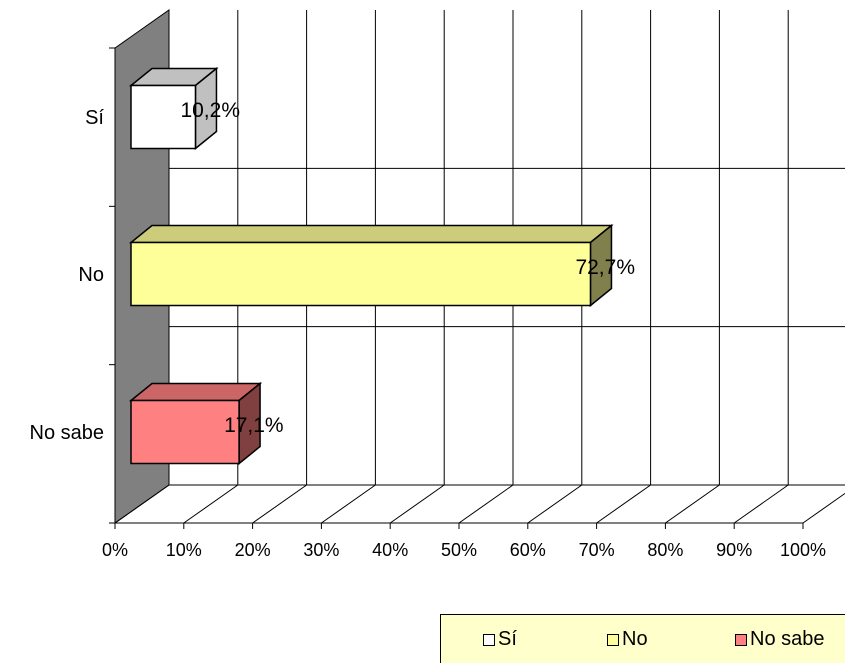 The image size is (845, 663). Describe the element at coordinates (613, 639) in the screenshot. I see `legend-swatch-no` at that location.